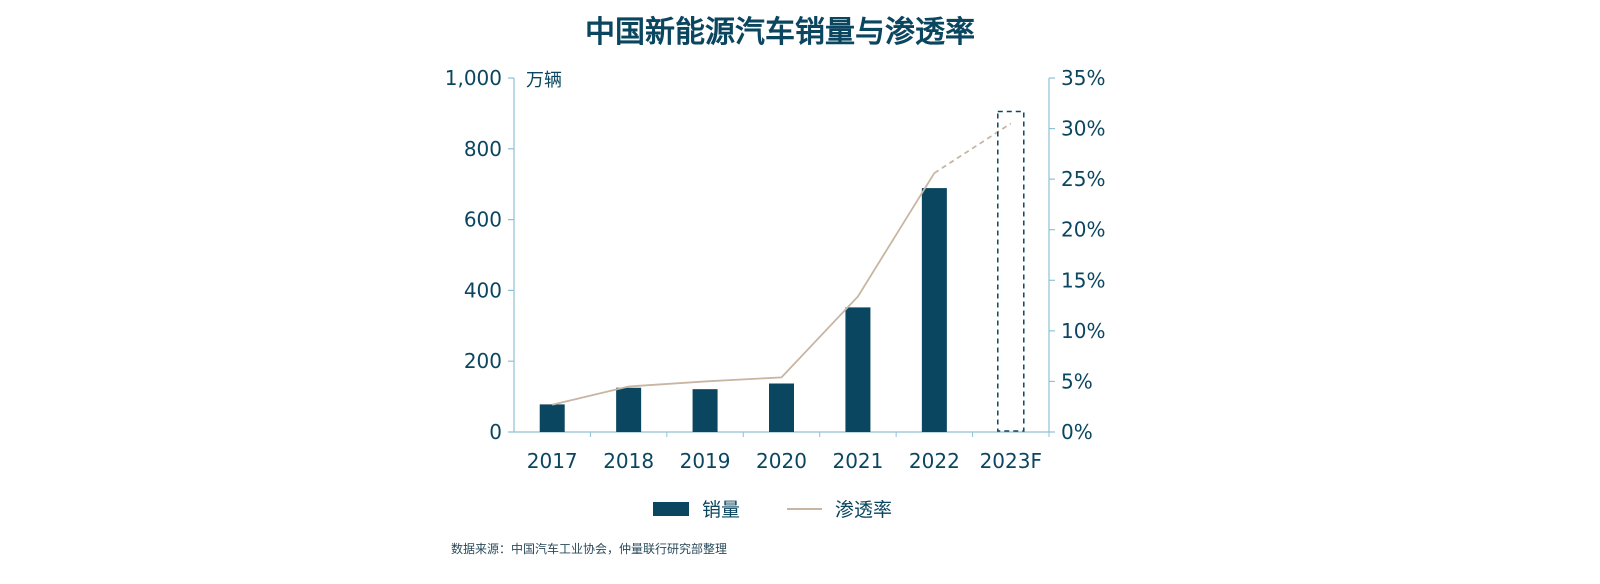 The image size is (1600, 584). I want to click on forecast-highlight-box, so click(1011, 271).